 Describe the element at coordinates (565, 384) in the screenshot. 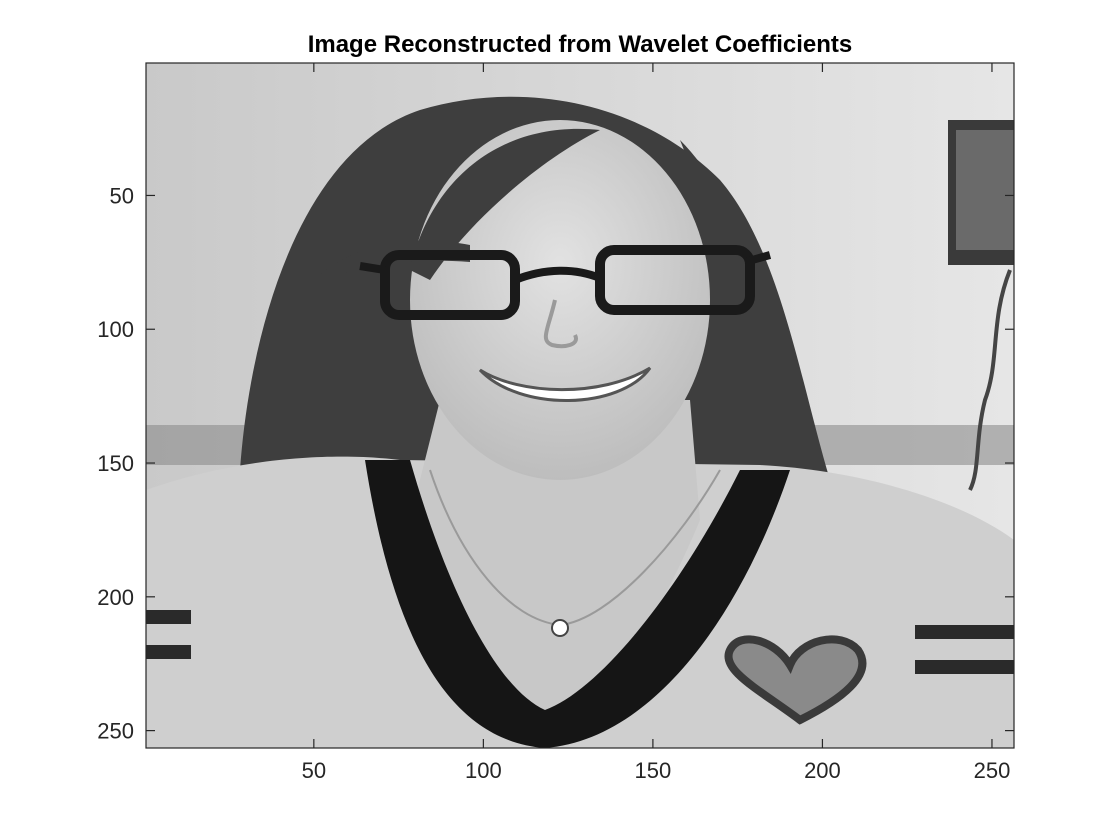

I see `smile` at that location.